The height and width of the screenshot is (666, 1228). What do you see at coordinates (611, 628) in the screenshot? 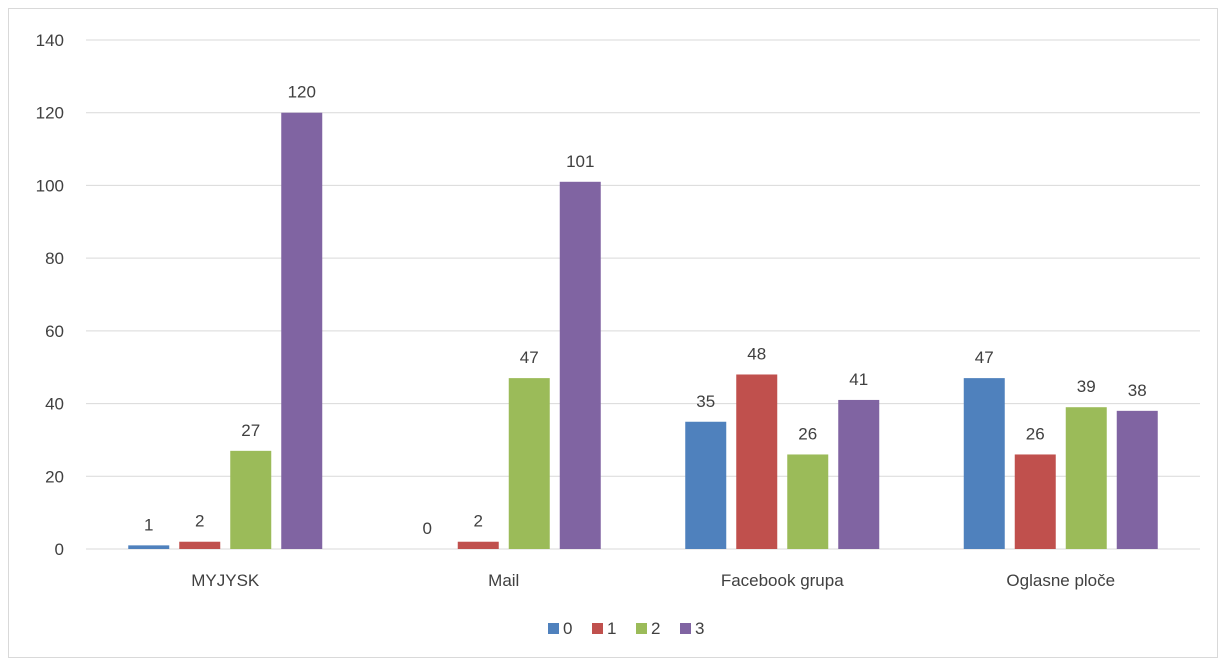
I see `legend-label: 1` at bounding box center [611, 628].